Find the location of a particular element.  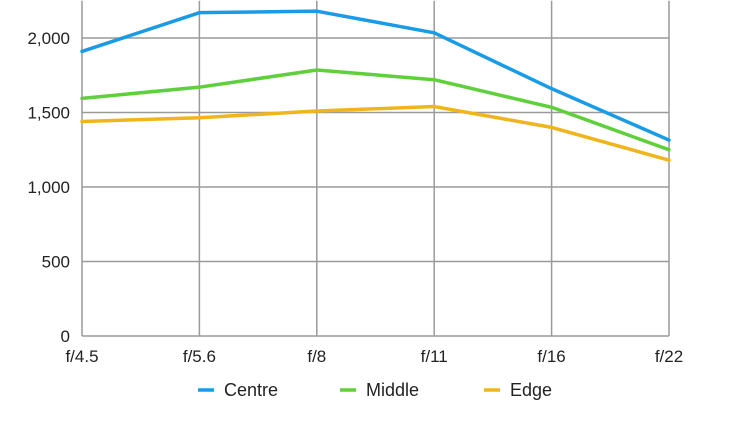

x-tick-label: f/8 is located at coordinates (316, 356).